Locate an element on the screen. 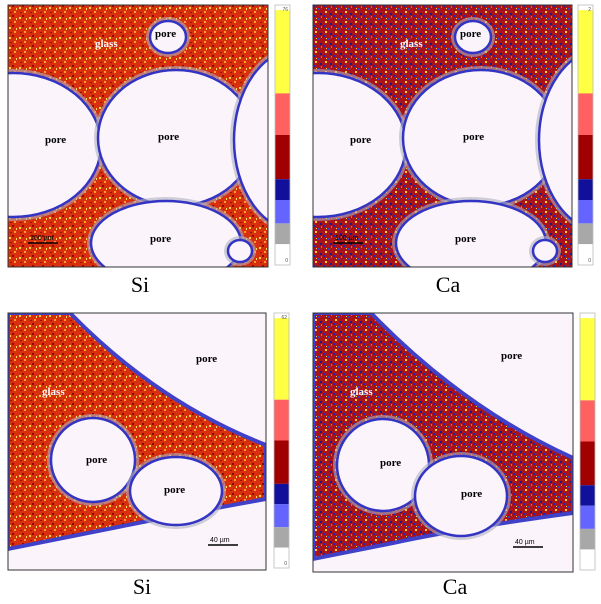 The image size is (601, 604). colorbar-max: 62 is located at coordinates (284, 318).